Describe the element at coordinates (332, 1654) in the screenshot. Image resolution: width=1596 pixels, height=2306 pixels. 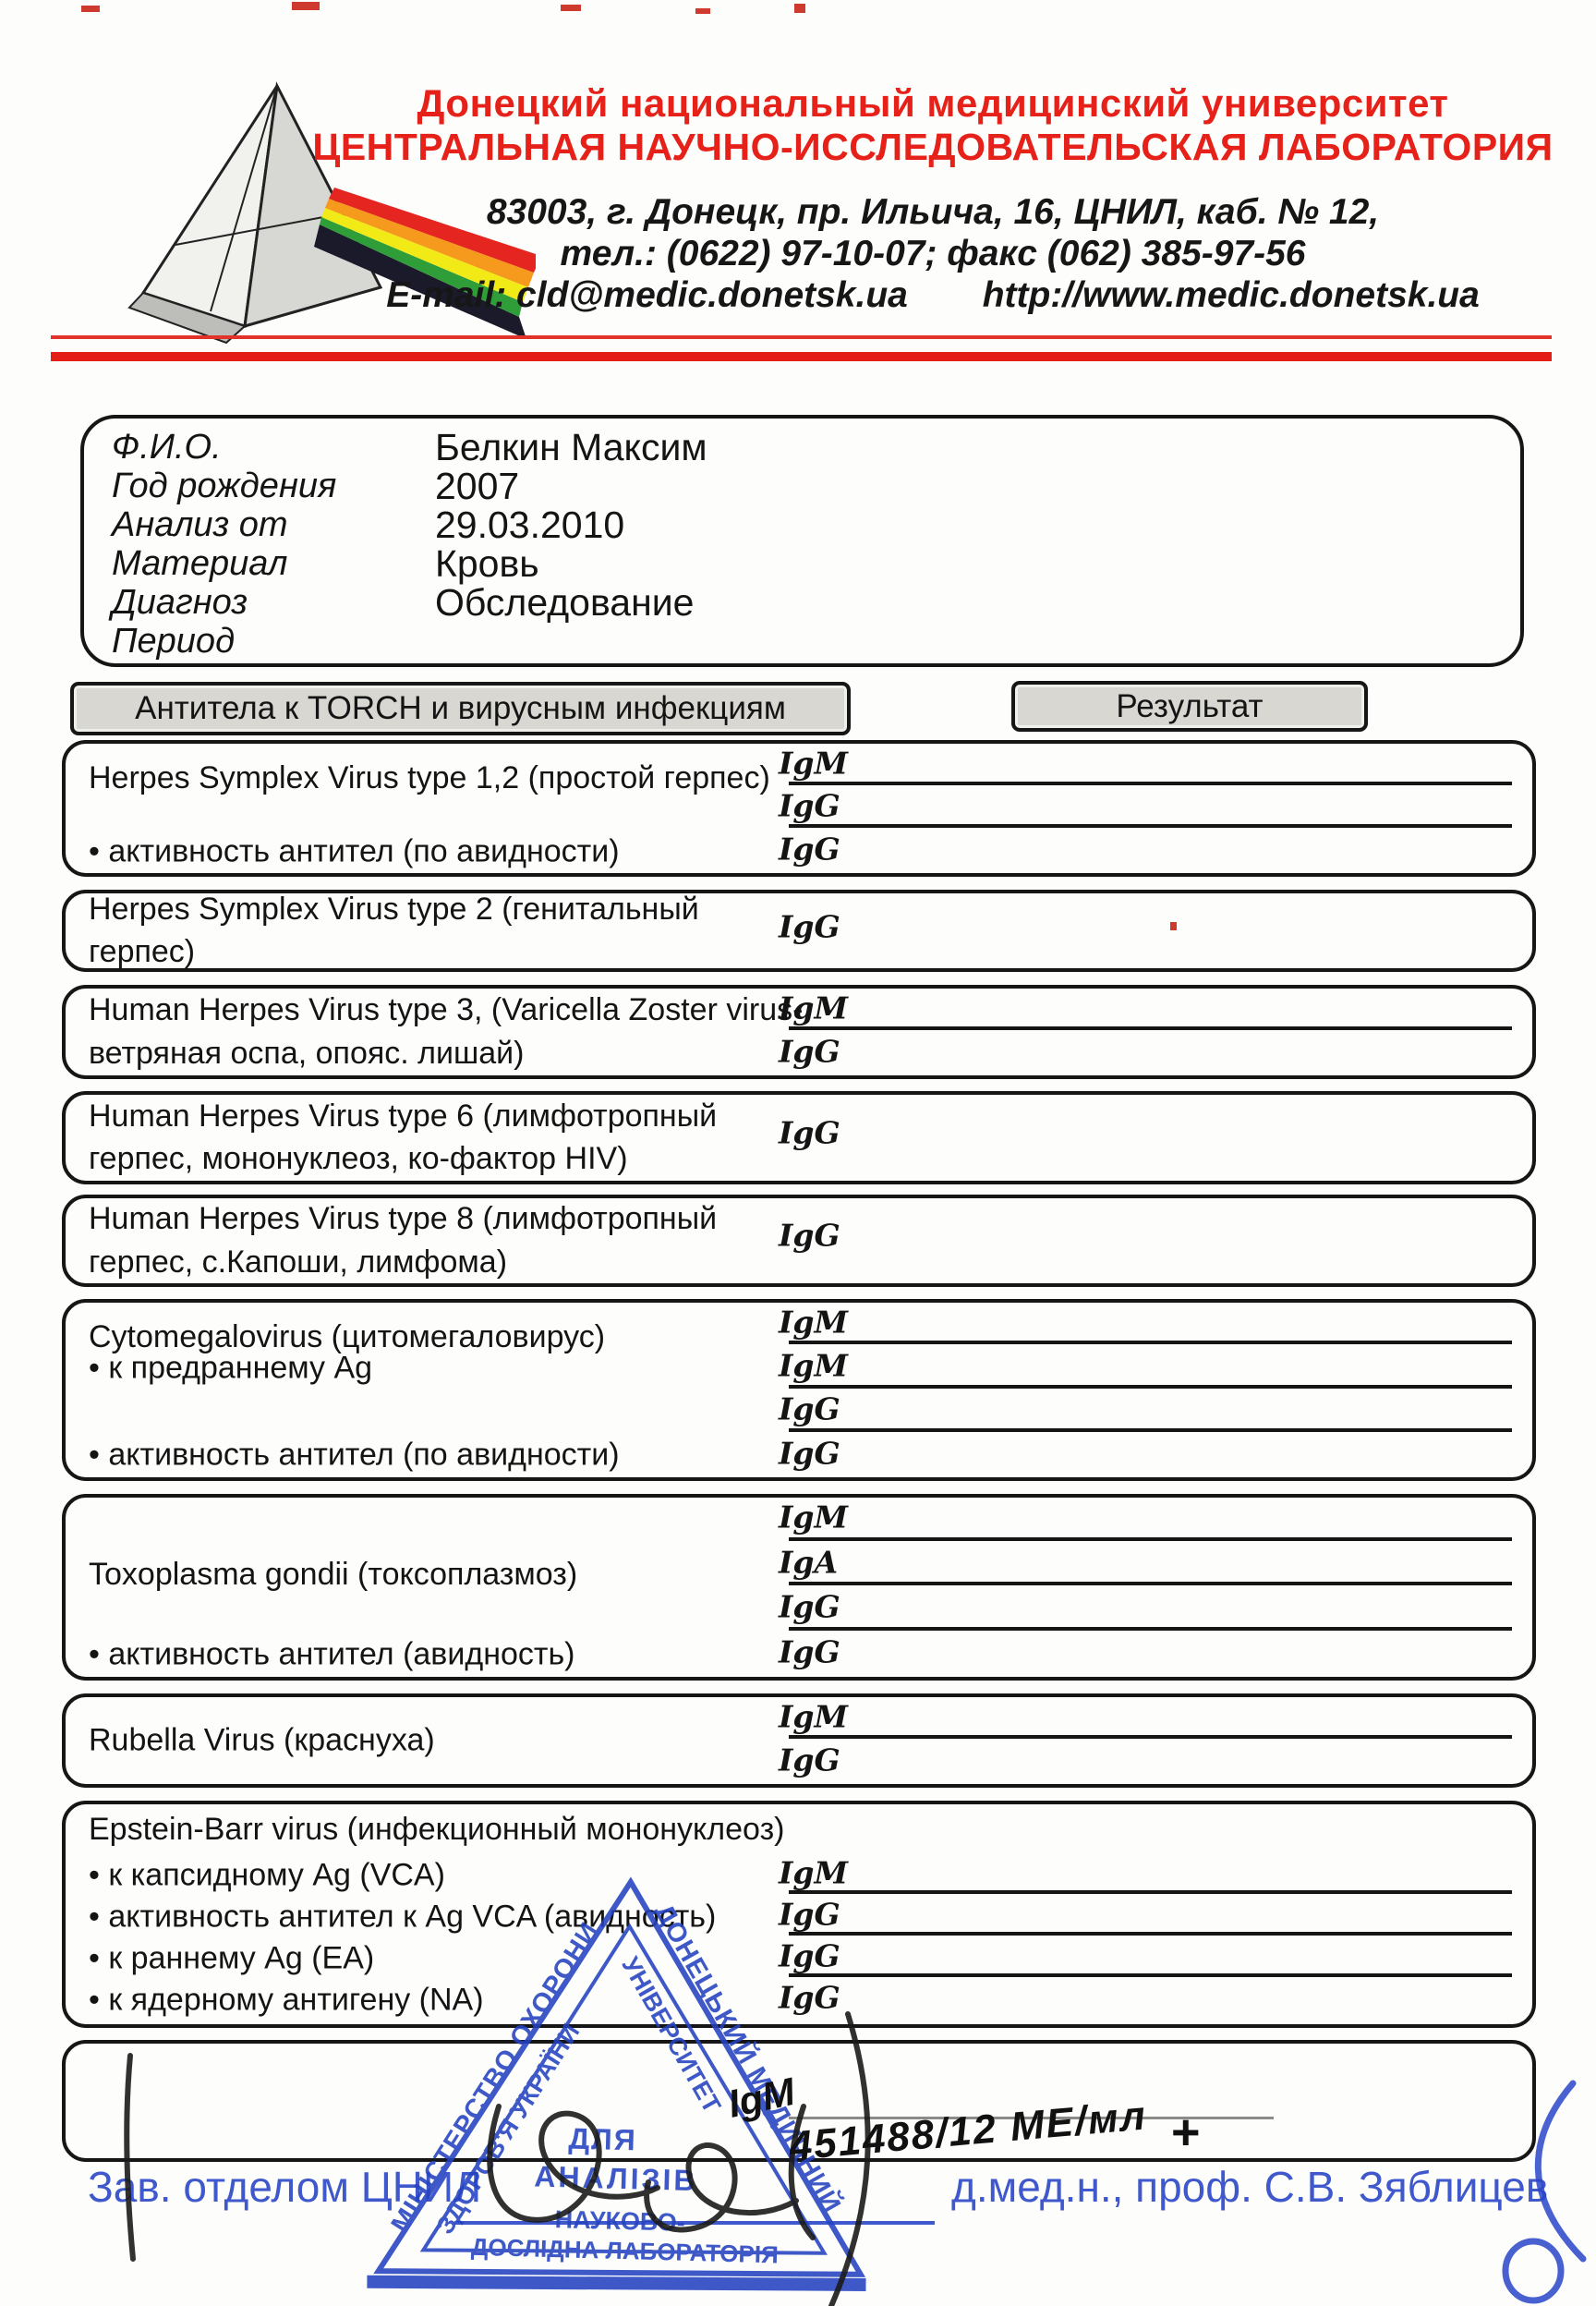
I see `test-subitem: • активность антител (авидность)` at that location.